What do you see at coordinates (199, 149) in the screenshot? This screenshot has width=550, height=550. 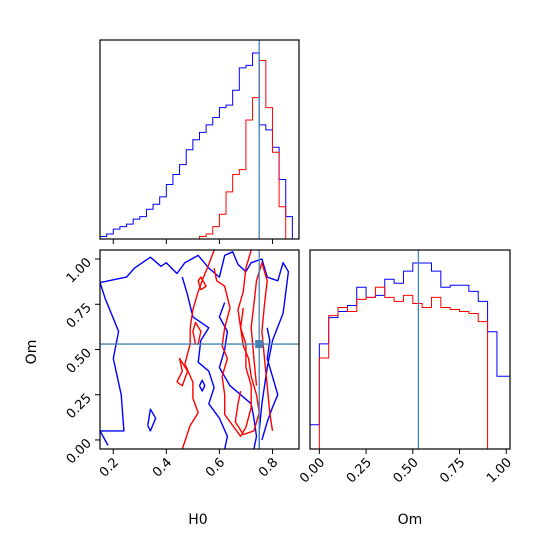 I see `red-h0-histogram-series` at bounding box center [199, 149].